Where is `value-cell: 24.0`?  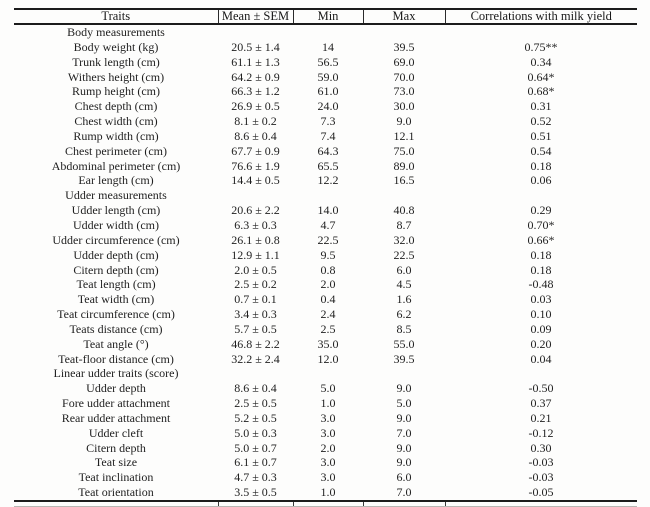
value-cell: 24.0 is located at coordinates (328, 106).